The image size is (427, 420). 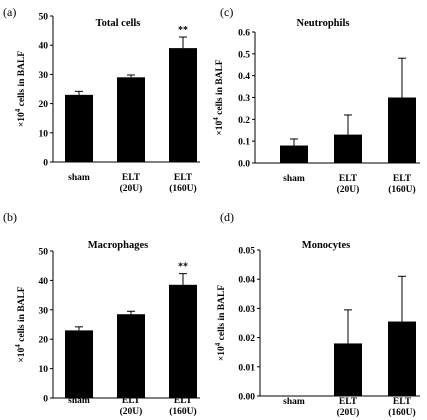 What do you see at coordinates (244, 121) in the screenshot?
I see `y-tick-label: 0.2` at bounding box center [244, 121].